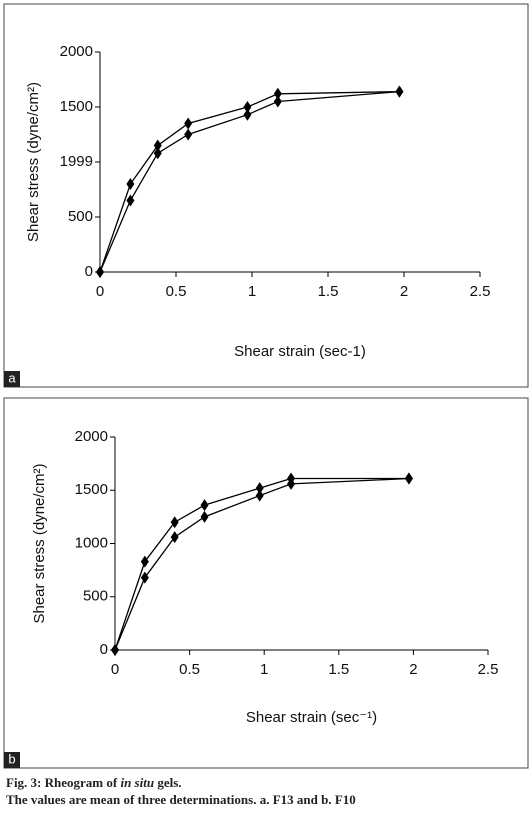 The height and width of the screenshot is (816, 532). Describe the element at coordinates (300, 351) in the screenshot. I see `x-axis-label: Shear strain (sec-1)` at that location.